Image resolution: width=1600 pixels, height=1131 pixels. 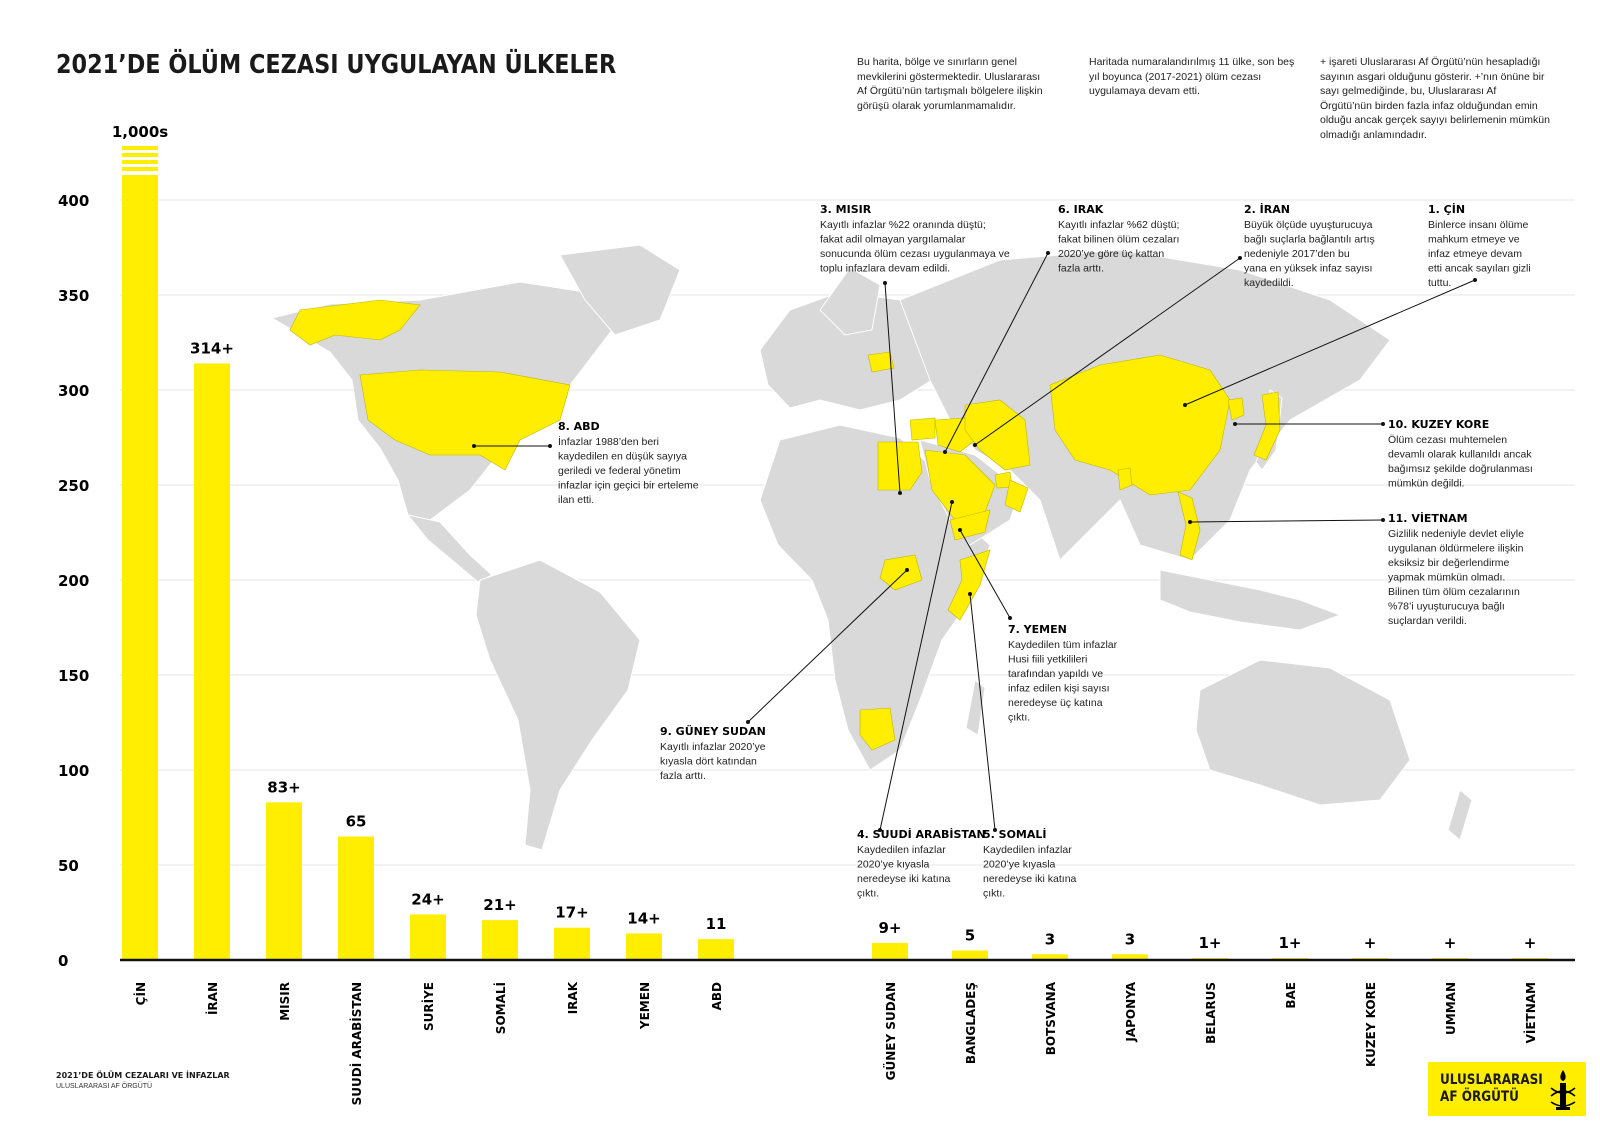 I want to click on annotation-line-5-4: çıktı., so click(x=994, y=894).